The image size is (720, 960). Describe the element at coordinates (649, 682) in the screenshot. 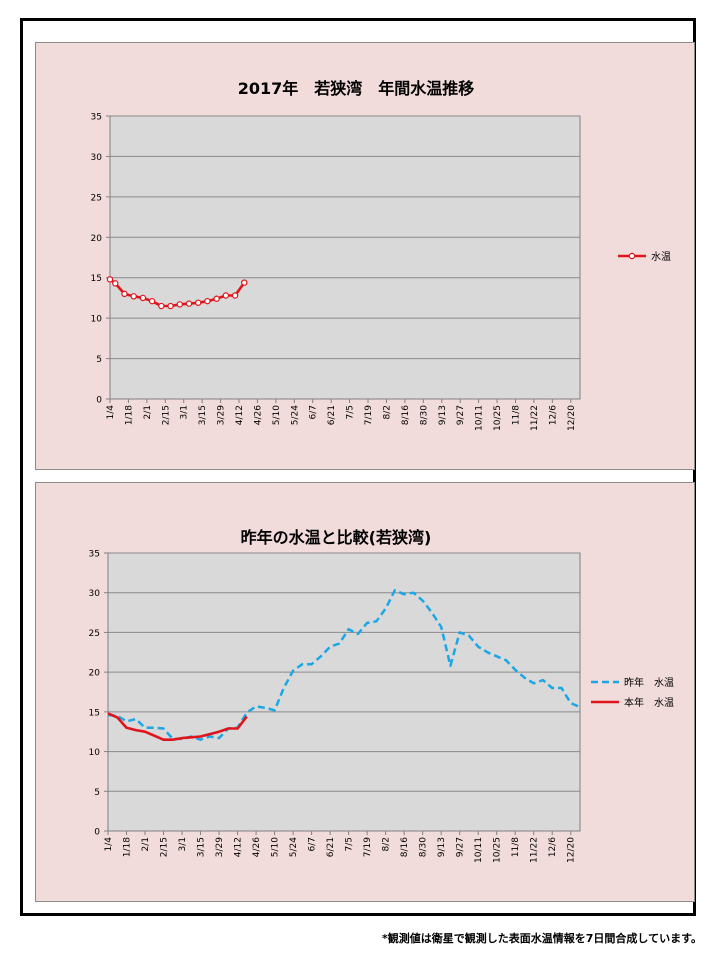

I see `legend-label: 昨年 水温` at that location.